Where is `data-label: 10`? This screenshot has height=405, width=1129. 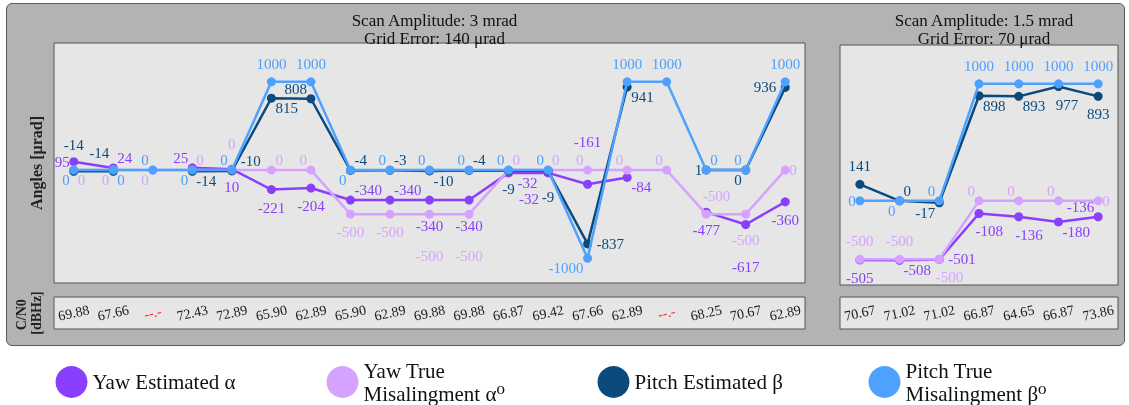 data-label: 10 is located at coordinates (232, 187).